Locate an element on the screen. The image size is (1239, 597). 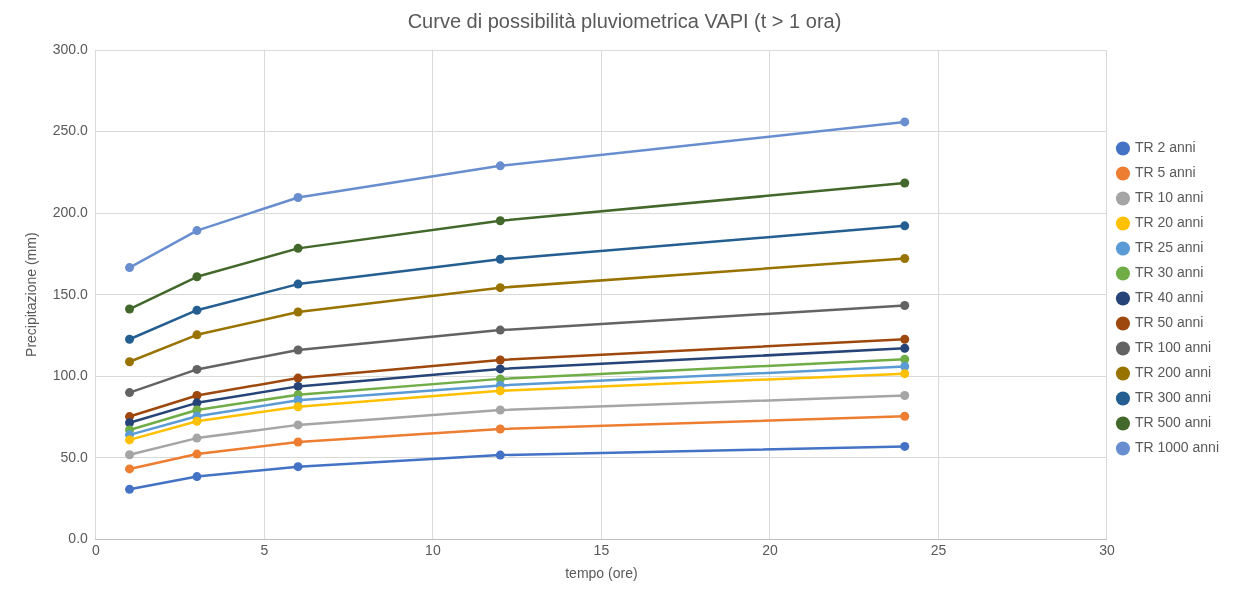
legend-label: TR 40 anni is located at coordinates (1169, 297).